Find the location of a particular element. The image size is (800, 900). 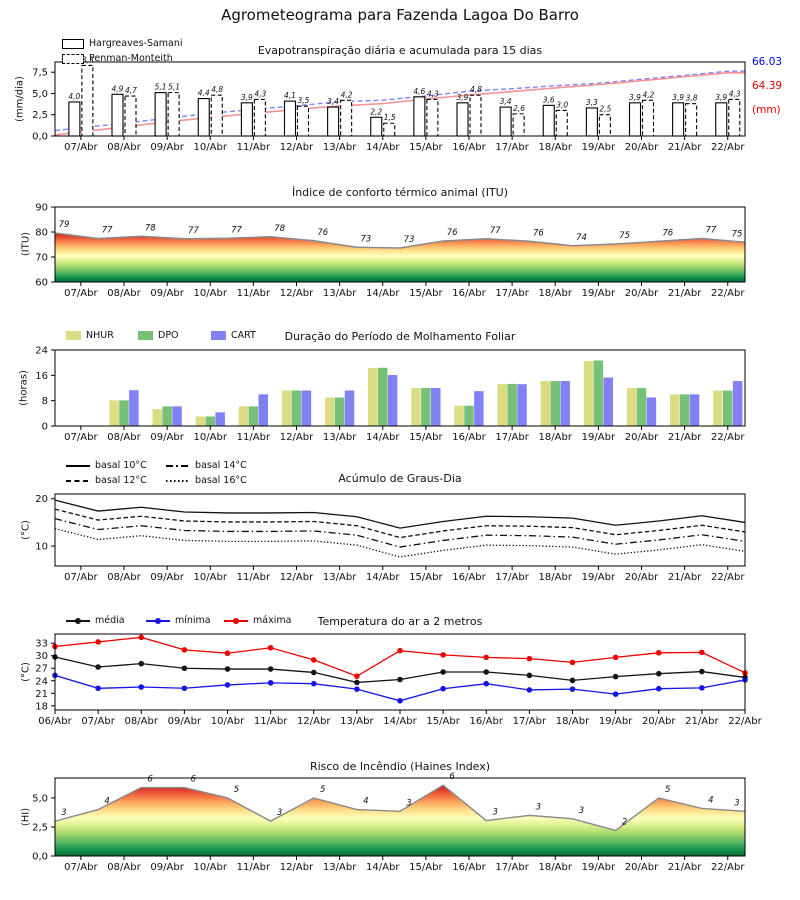

svg-text: 3,8 is located at coordinates (692, 98).